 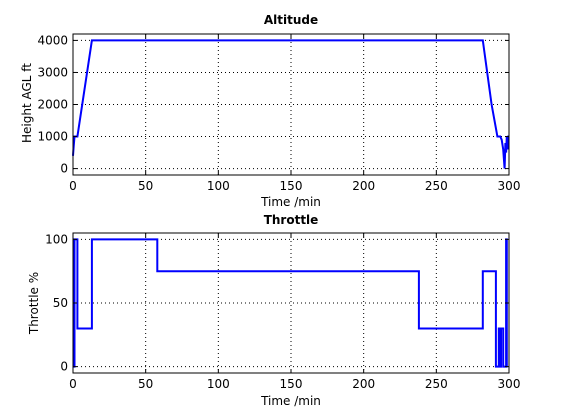 What do you see at coordinates (363, 186) in the screenshot?
I see `altitude-xtick-label: 200` at bounding box center [363, 186].